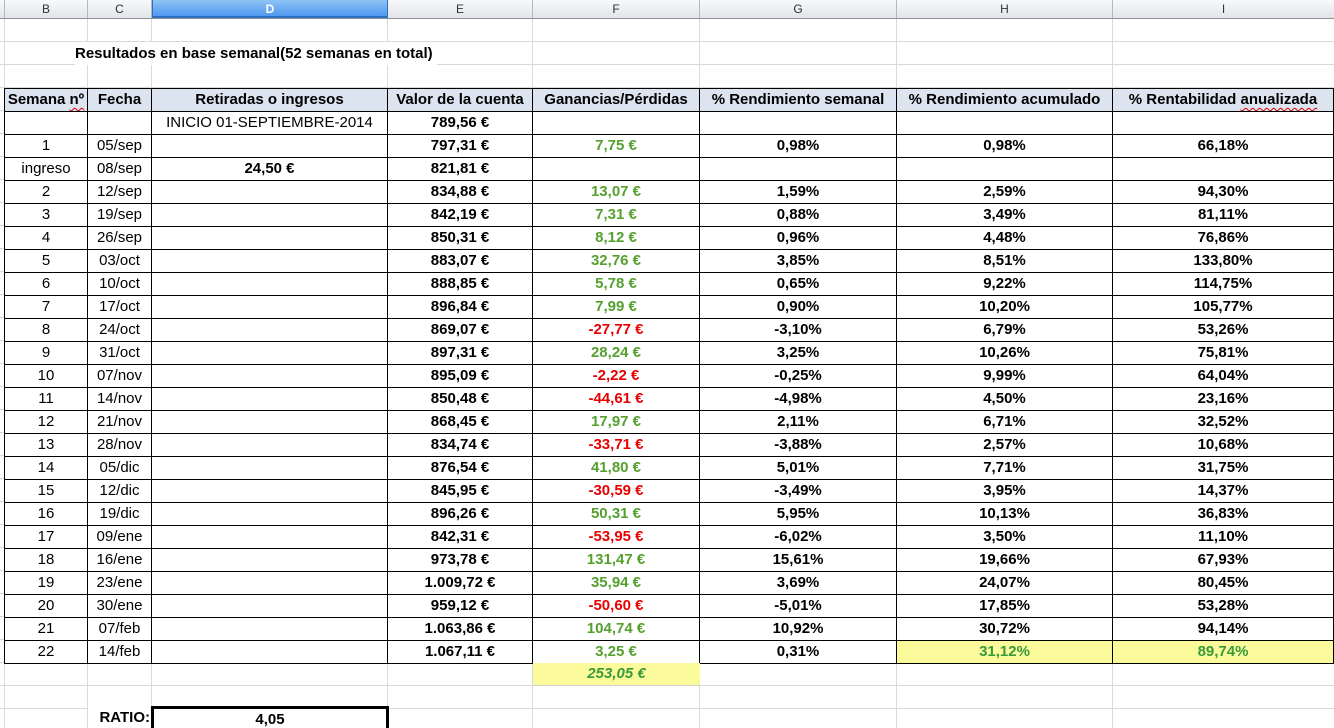  Describe the element at coordinates (616, 307) in the screenshot. I see `cell-gain-loss: 7,99 €` at that location.